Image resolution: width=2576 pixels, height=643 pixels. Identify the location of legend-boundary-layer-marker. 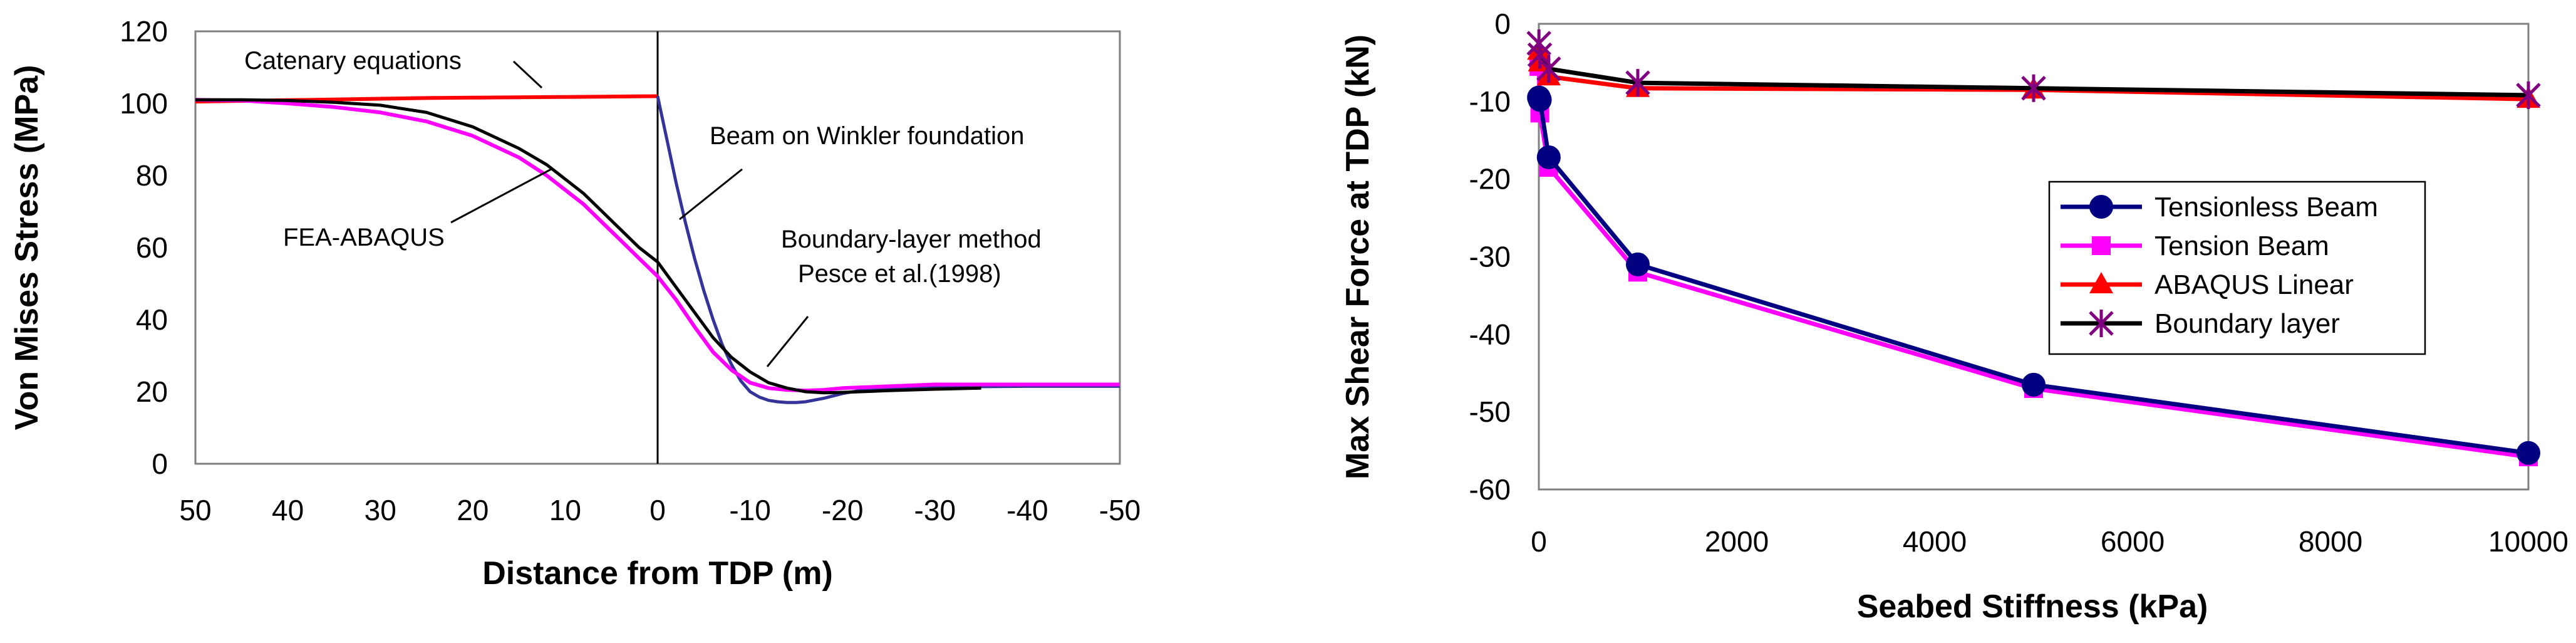
(2101, 323).